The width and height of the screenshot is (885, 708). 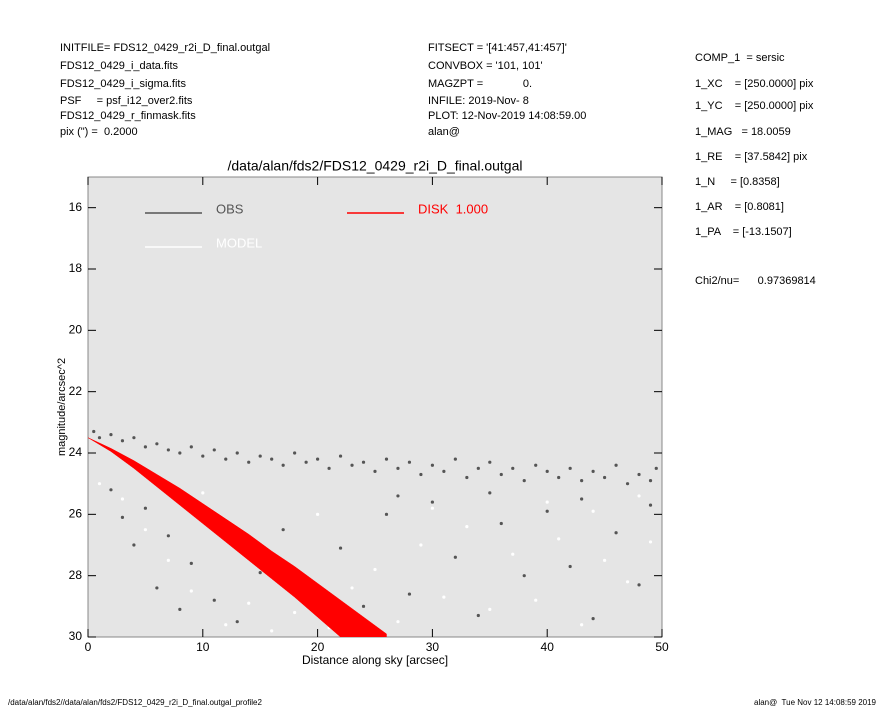 What do you see at coordinates (76, 268) in the screenshot?
I see `y-tick-label: 18` at bounding box center [76, 268].